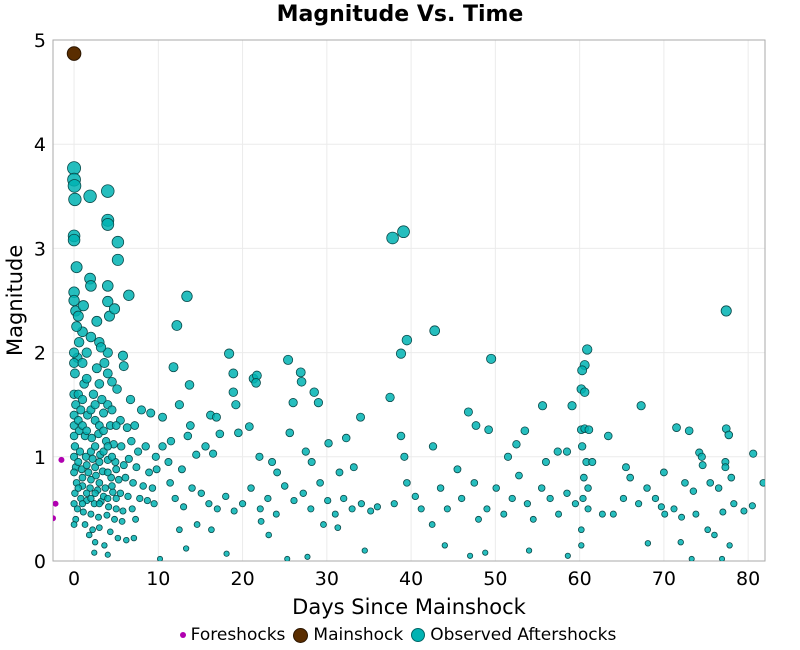  I want to click on foreshock-point, so click(54, 518).